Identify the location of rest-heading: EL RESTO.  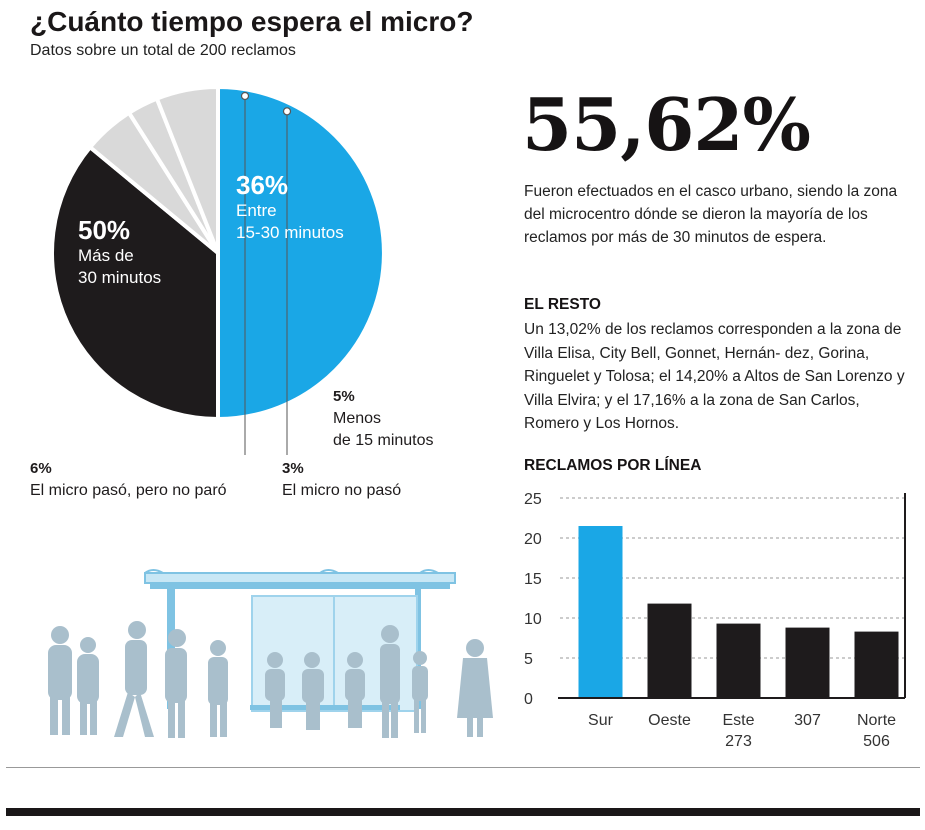
(562, 304).